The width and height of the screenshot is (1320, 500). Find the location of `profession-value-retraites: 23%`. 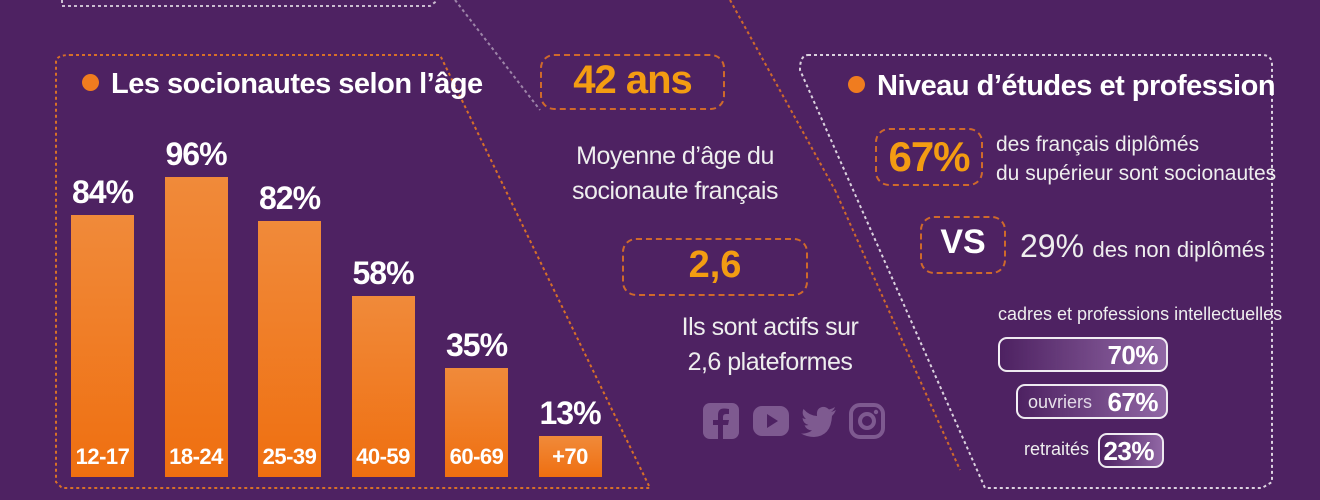

profession-value-retraites: 23% is located at coordinates (1128, 451).